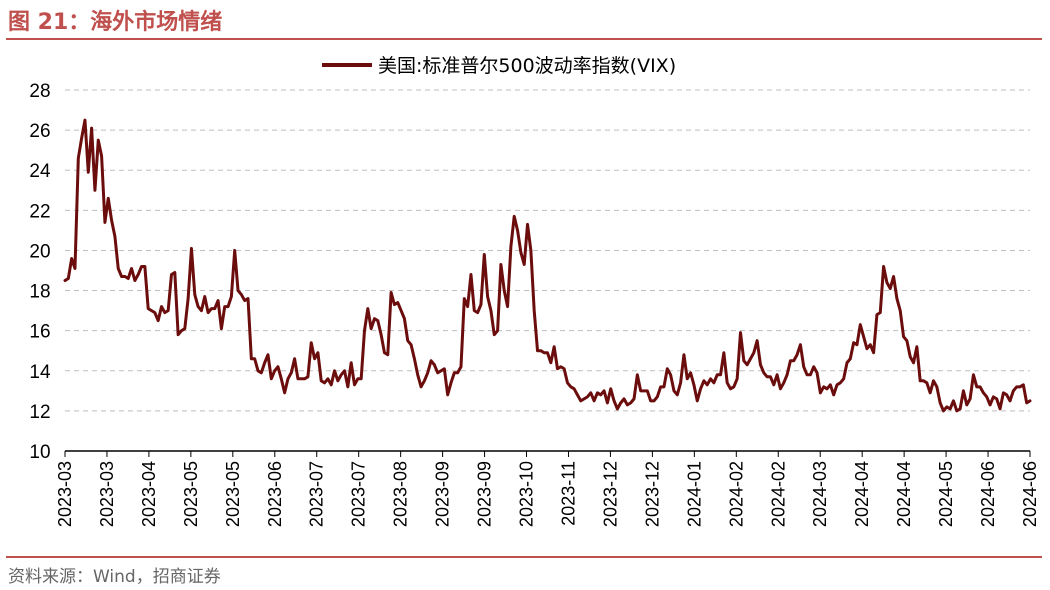  What do you see at coordinates (39, 211) in the screenshot?
I see `y-tick-label: 22` at bounding box center [39, 211].